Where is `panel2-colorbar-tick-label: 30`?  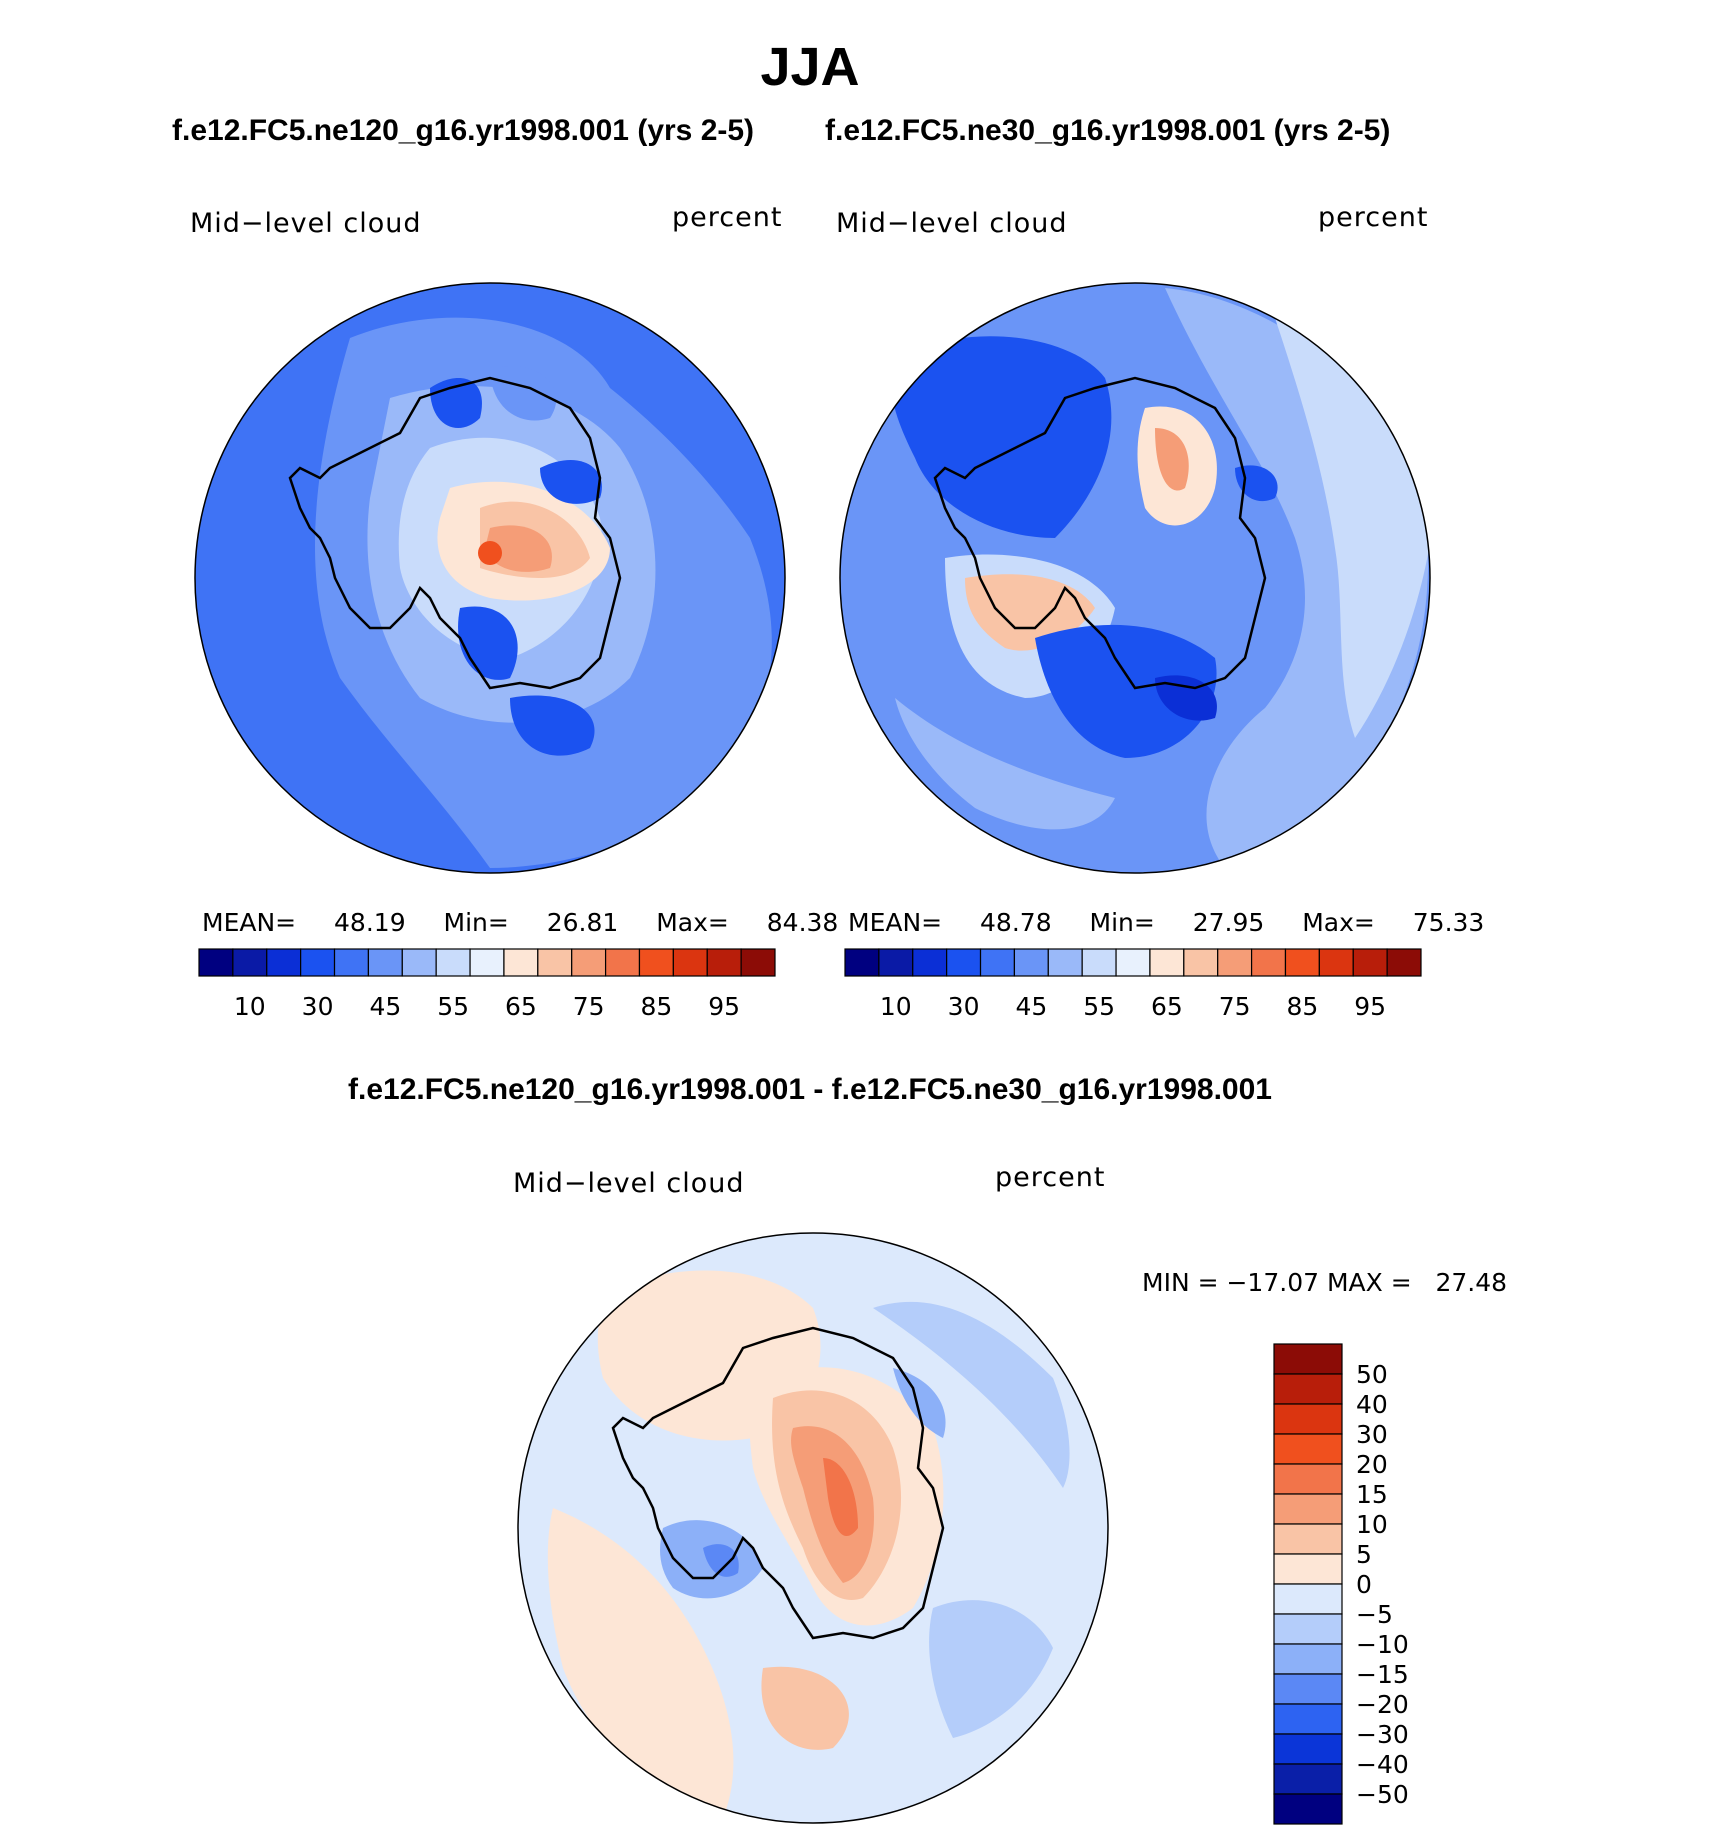
panel2-colorbar-tick-label: 30 is located at coordinates (964, 1006).